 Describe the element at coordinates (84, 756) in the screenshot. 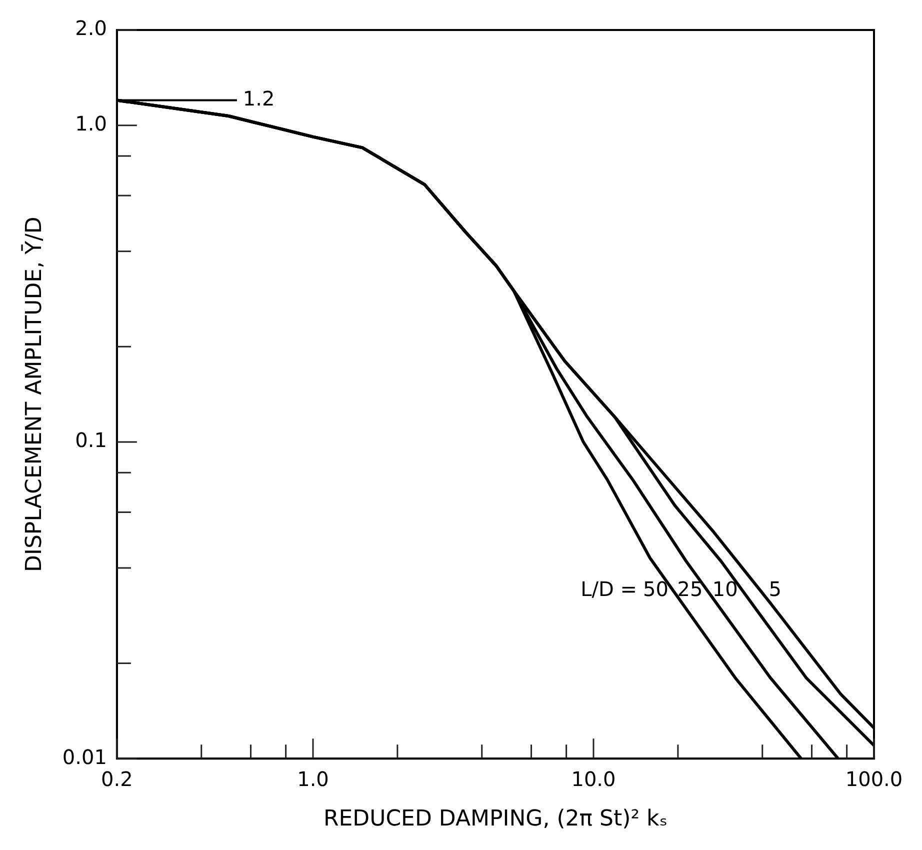

I see `y-tick-label: 0.01` at that location.